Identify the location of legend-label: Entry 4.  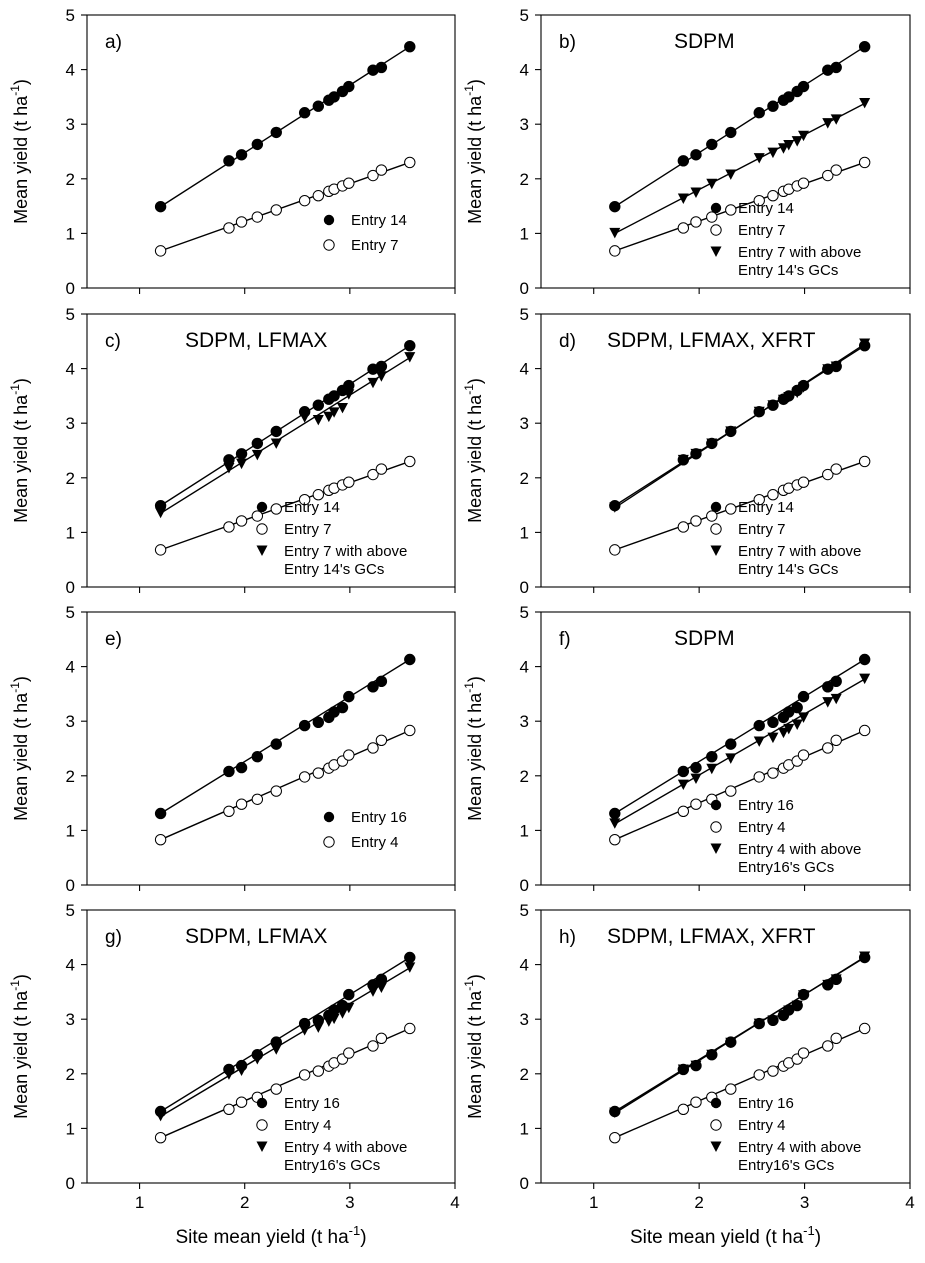
(308, 1125).